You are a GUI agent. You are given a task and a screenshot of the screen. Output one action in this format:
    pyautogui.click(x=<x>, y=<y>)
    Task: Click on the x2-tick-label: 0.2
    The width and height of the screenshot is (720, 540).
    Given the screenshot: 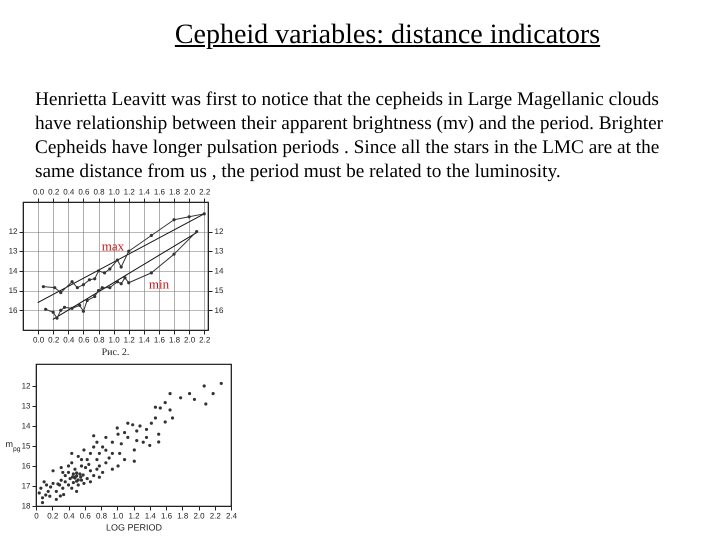 What is the action you would take?
    pyautogui.click(x=54, y=192)
    